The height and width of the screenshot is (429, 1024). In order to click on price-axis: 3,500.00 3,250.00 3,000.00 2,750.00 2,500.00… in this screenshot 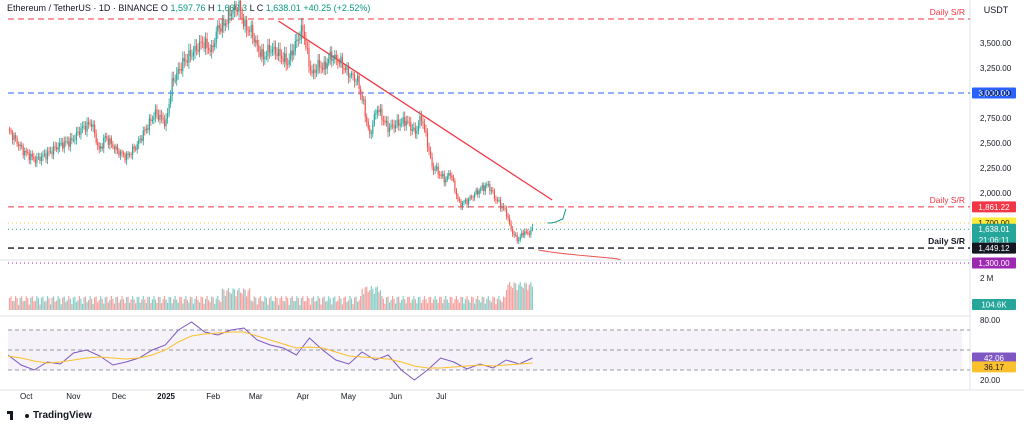, I will do `click(996, 118)`.